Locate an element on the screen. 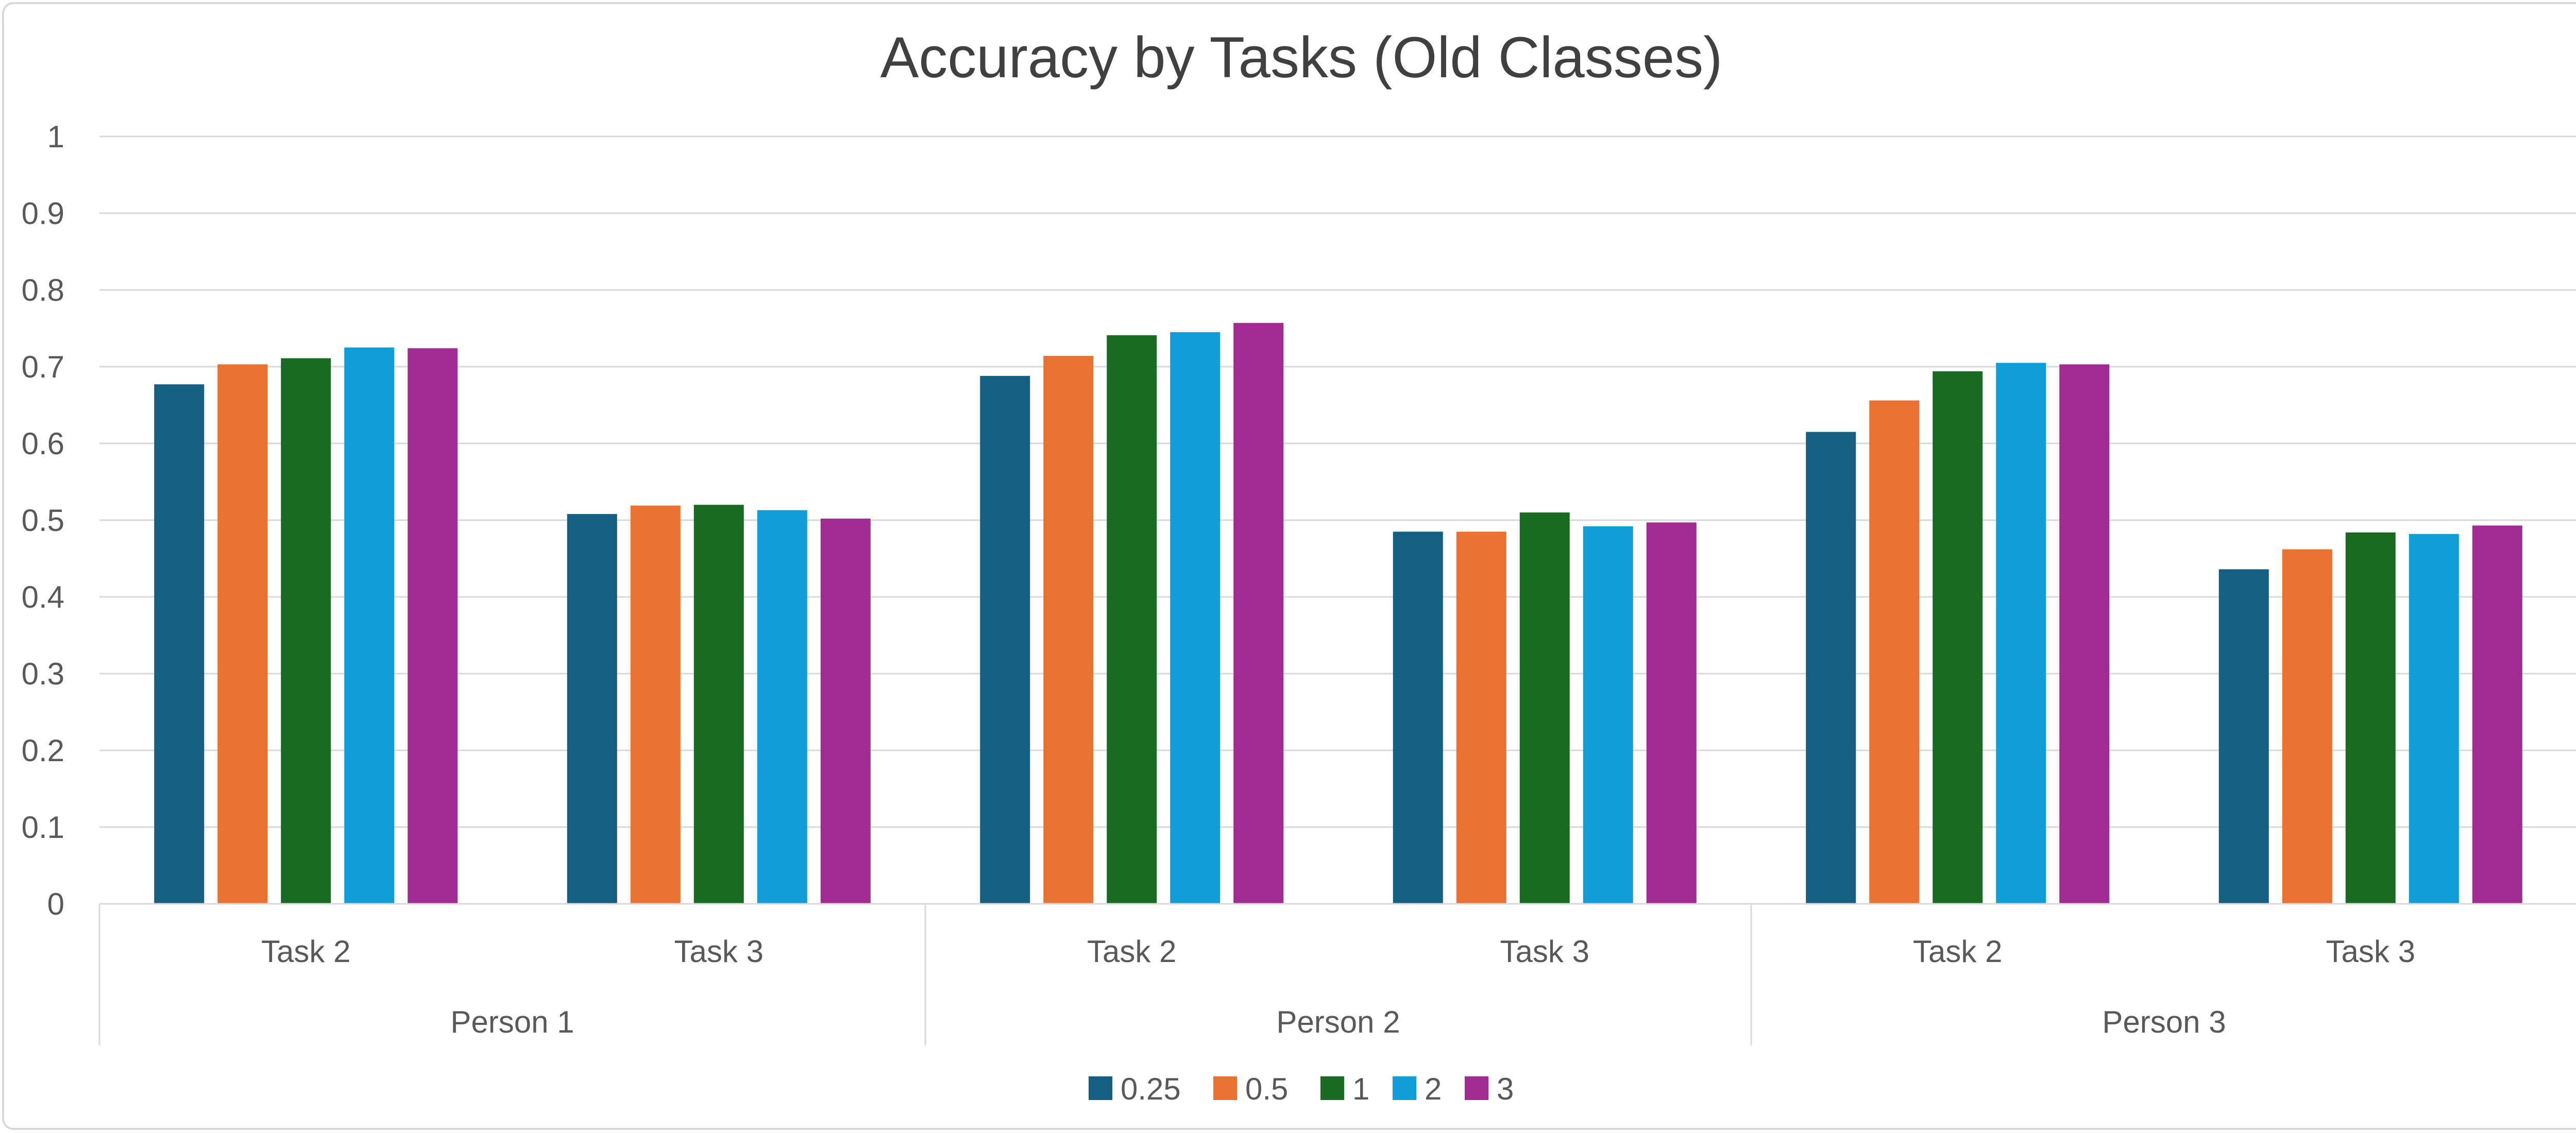 The height and width of the screenshot is (1133, 2576). bar-series-0.25-cat-5 is located at coordinates (2243, 736).